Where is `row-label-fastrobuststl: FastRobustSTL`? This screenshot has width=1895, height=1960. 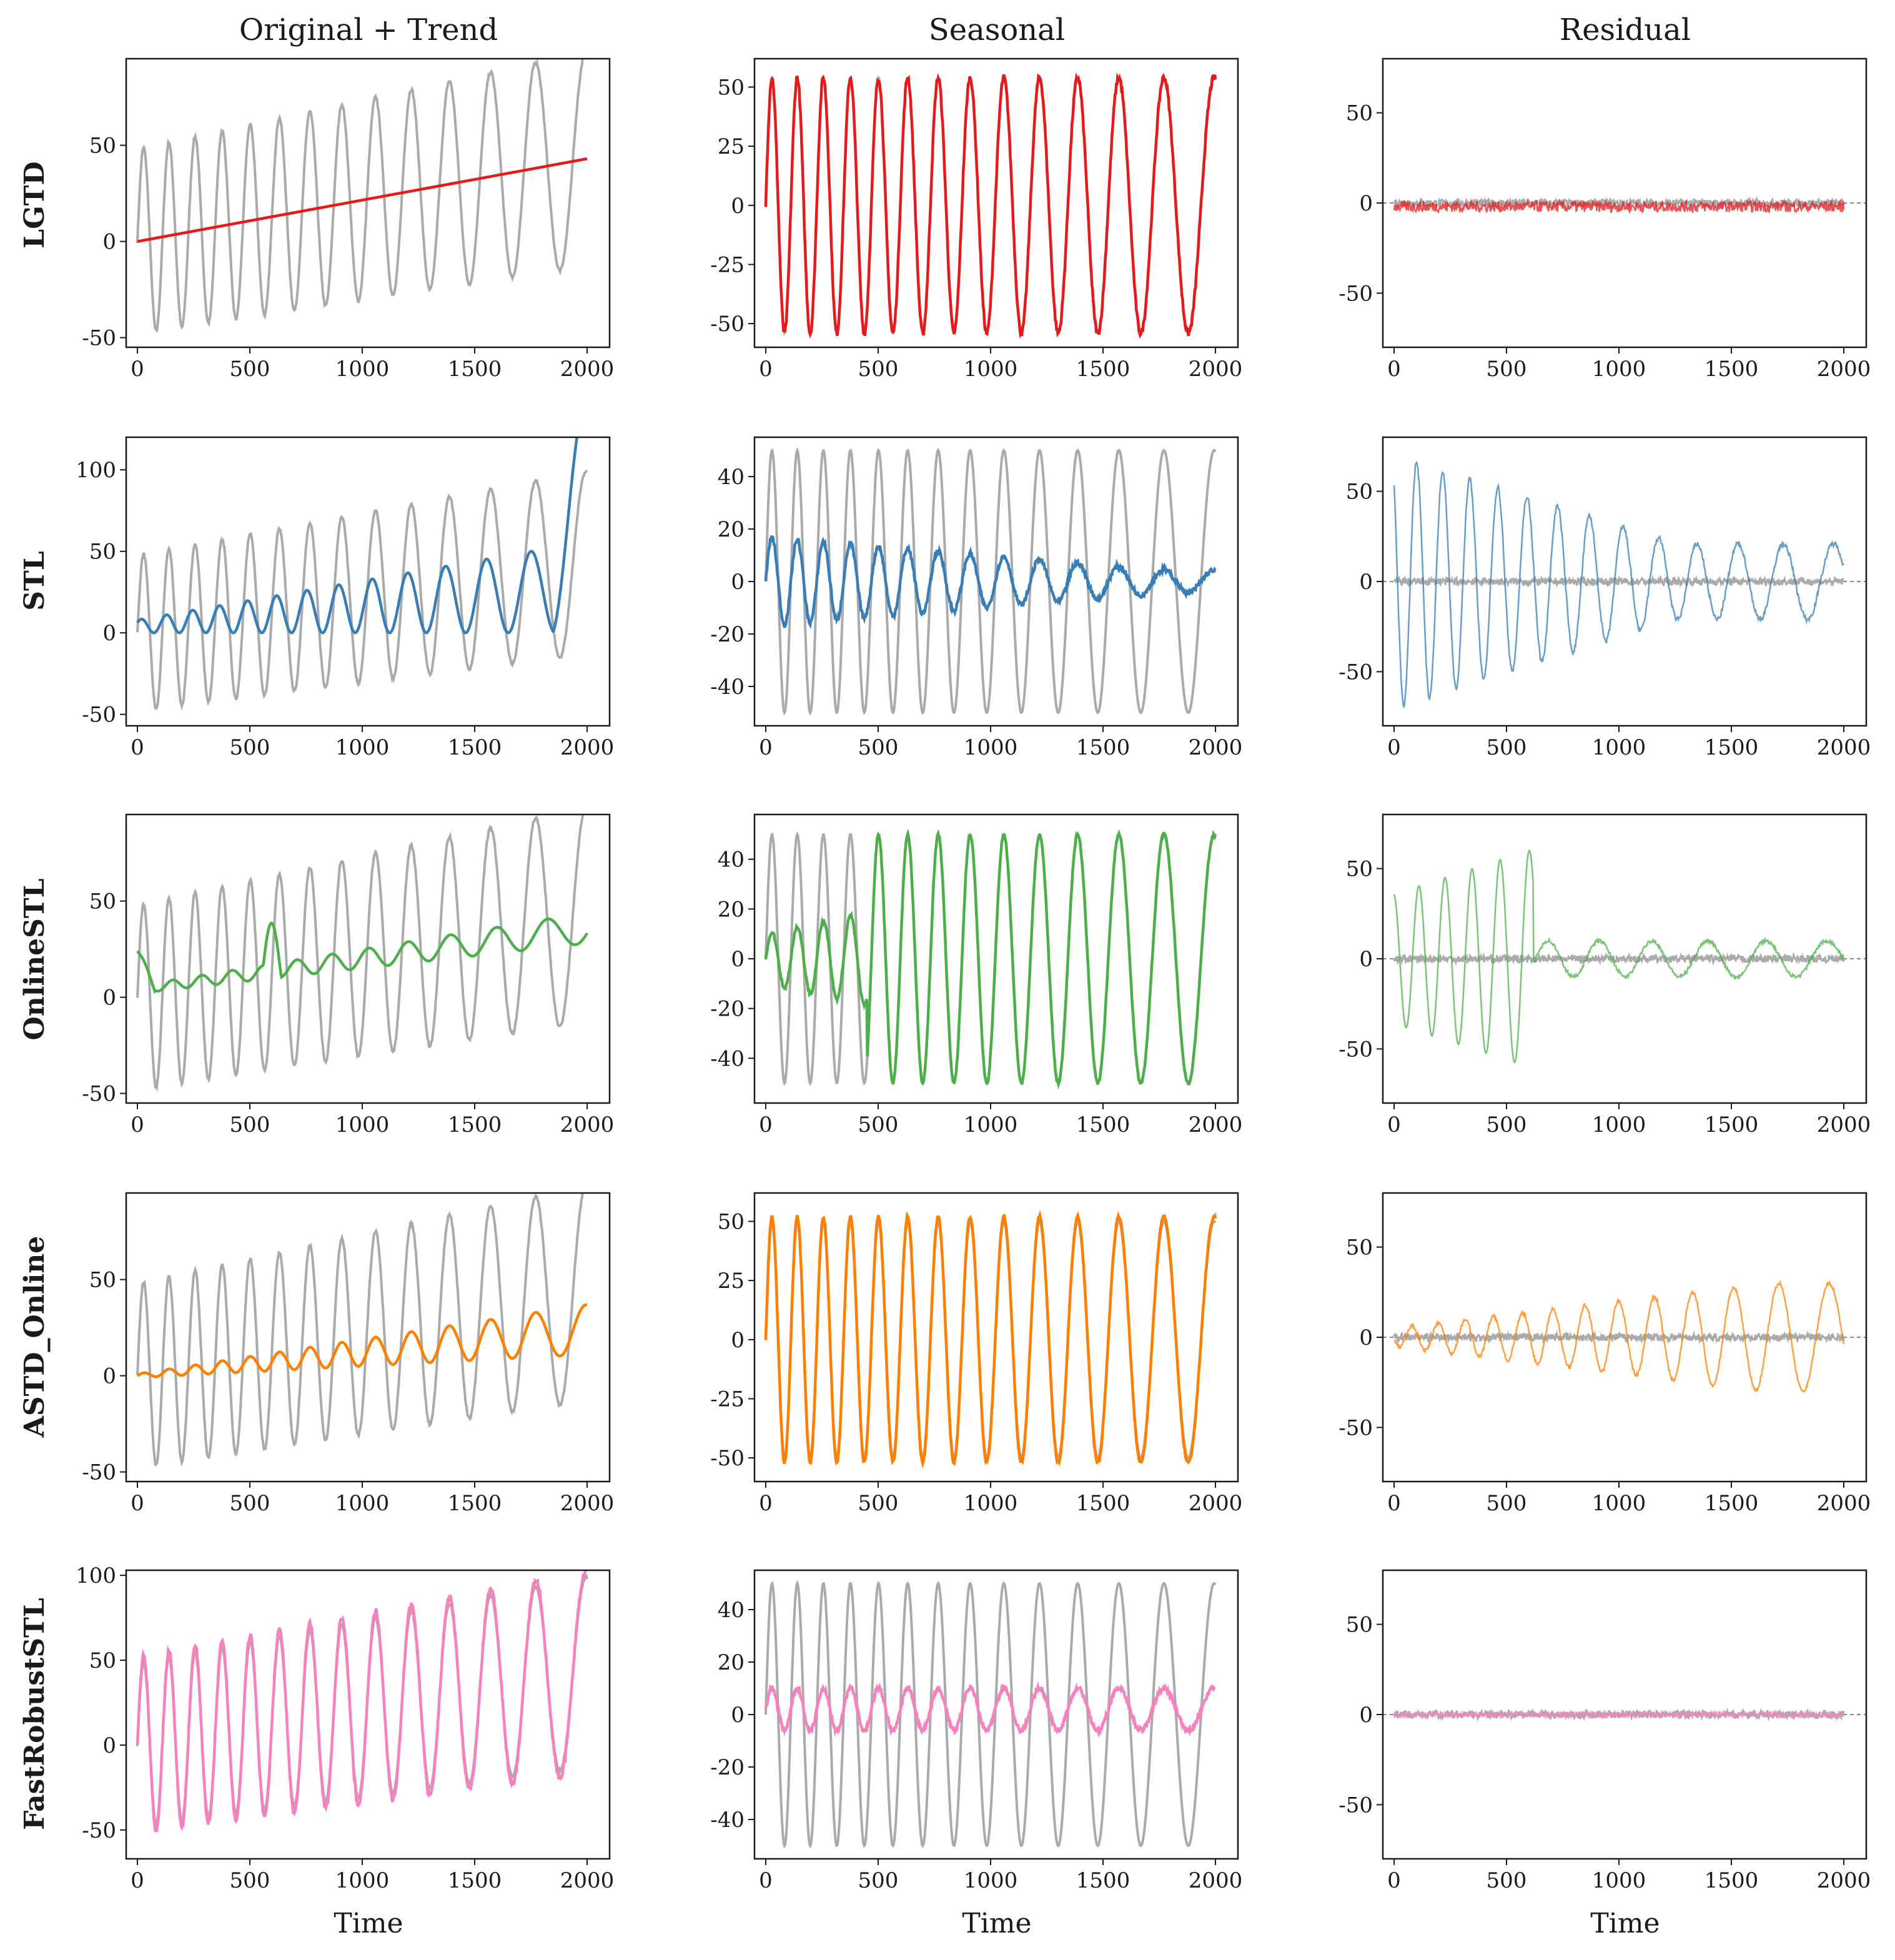
row-label-fastrobuststl: FastRobustSTL is located at coordinates (35, 1714).